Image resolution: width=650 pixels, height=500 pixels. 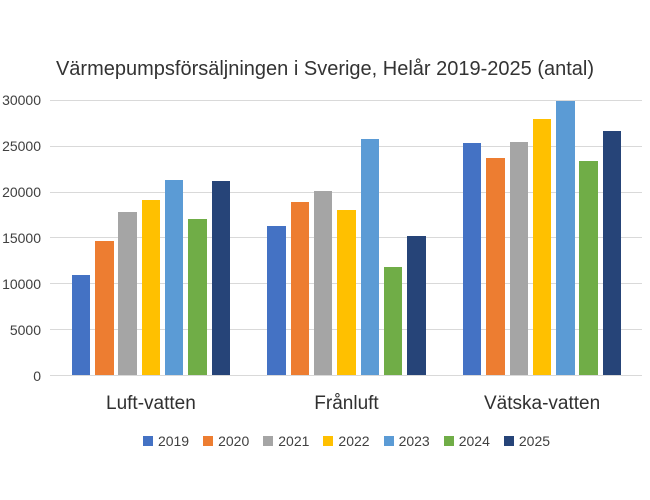 What do you see at coordinates (151, 403) in the screenshot?
I see `x-axis-category-label-luft-vatten: Luft-vatten` at bounding box center [151, 403].